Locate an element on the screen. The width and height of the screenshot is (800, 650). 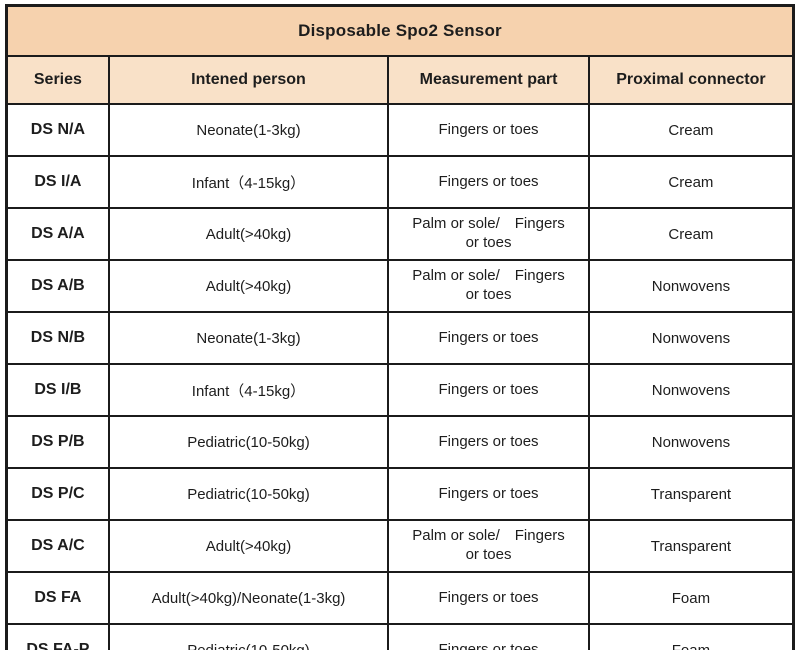
table-row: DS N/A Neonate(1-3kg) Fingers or toes Cream is located at coordinates (400, 130).